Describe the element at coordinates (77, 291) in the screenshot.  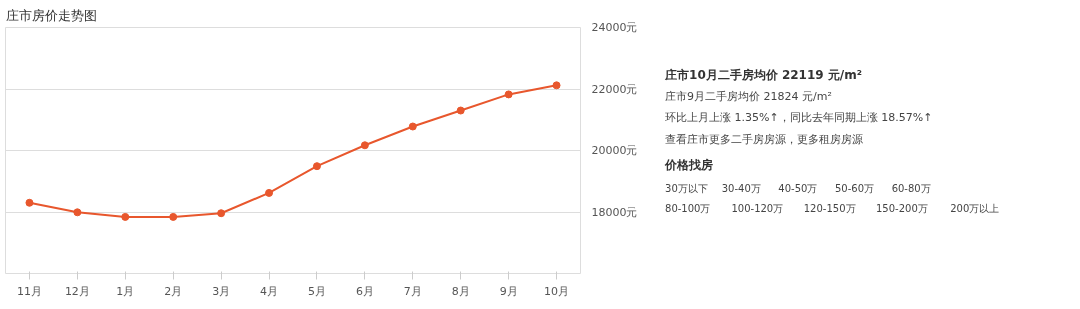
I see `x-tick-label: 12月` at that location.